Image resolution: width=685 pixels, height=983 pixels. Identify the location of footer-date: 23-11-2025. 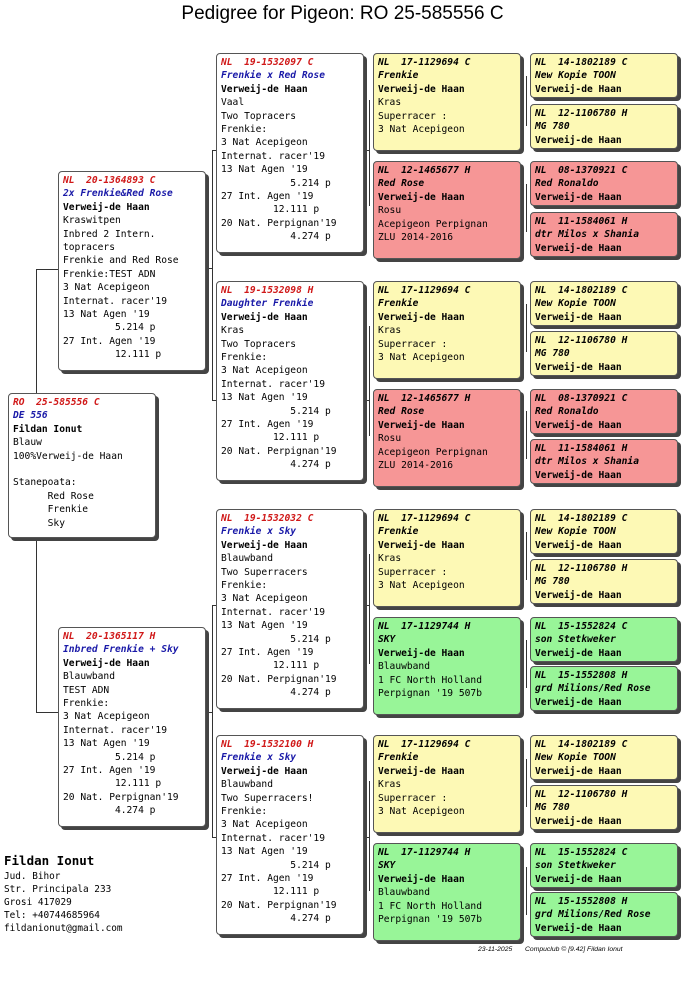
(495, 949).